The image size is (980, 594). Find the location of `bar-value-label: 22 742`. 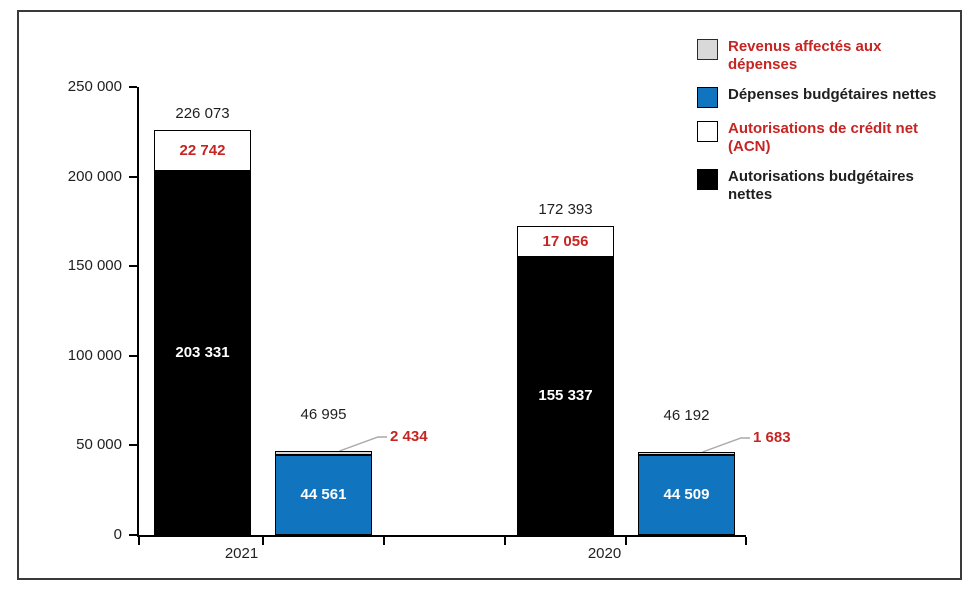

bar-value-label: 22 742 is located at coordinates (202, 150).